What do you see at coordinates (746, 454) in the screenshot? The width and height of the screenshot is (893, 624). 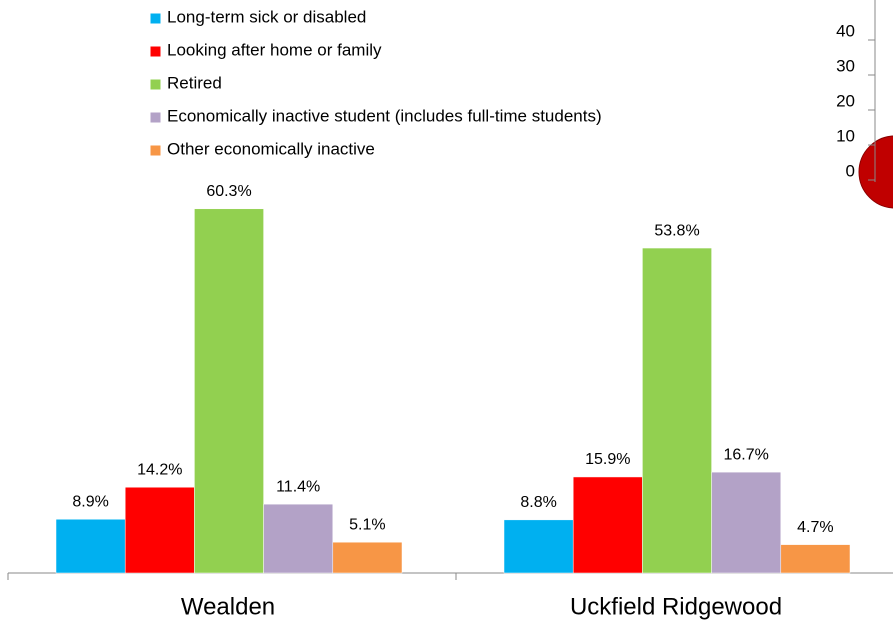 I see `data-label: 16.7%` at bounding box center [746, 454].